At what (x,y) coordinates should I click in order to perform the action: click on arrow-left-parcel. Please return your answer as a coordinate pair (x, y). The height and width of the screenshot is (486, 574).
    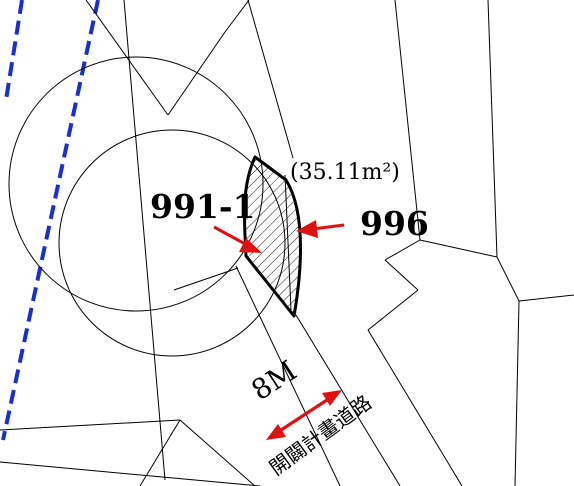
    Looking at the image, I should click on (237, 239).